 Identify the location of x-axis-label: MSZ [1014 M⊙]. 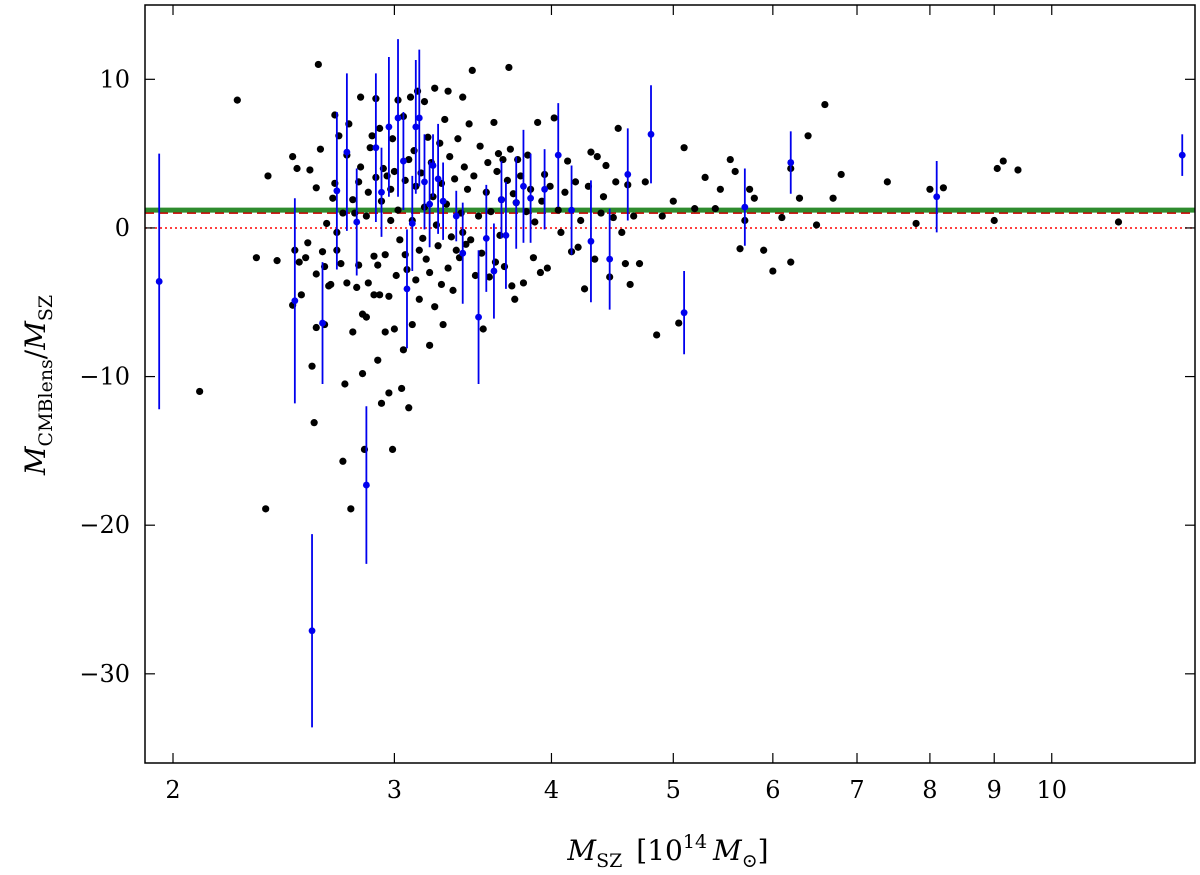
(667, 851).